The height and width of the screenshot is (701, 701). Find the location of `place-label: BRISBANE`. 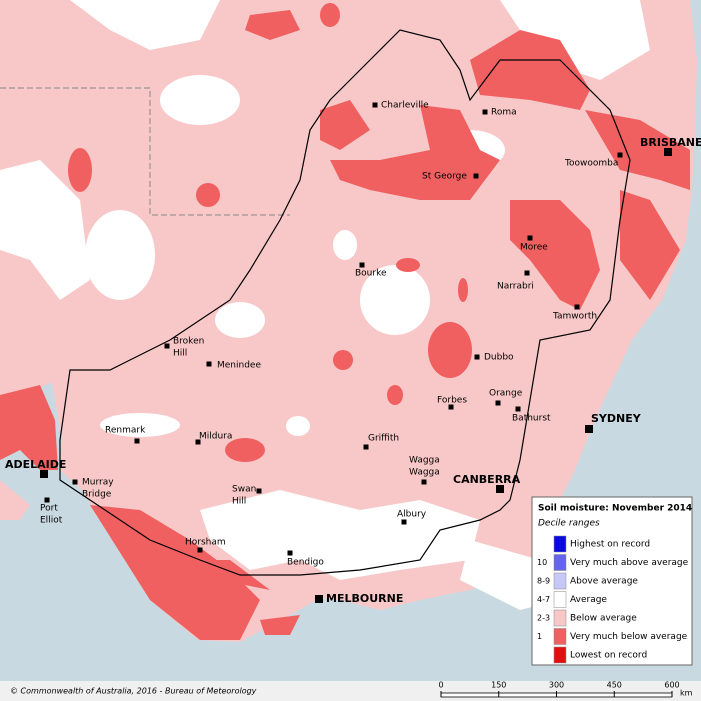

place-label: BRISBANE is located at coordinates (670, 142).